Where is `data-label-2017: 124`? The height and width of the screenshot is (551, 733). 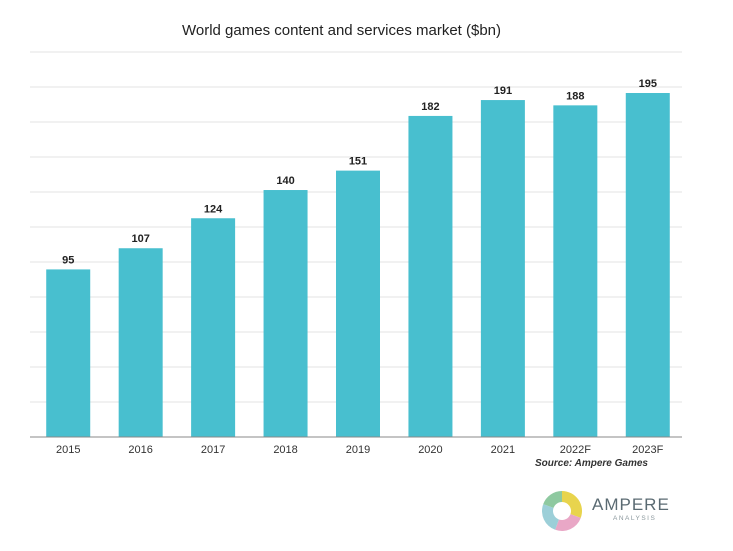
data-label-2017: 124 is located at coordinates (213, 209).